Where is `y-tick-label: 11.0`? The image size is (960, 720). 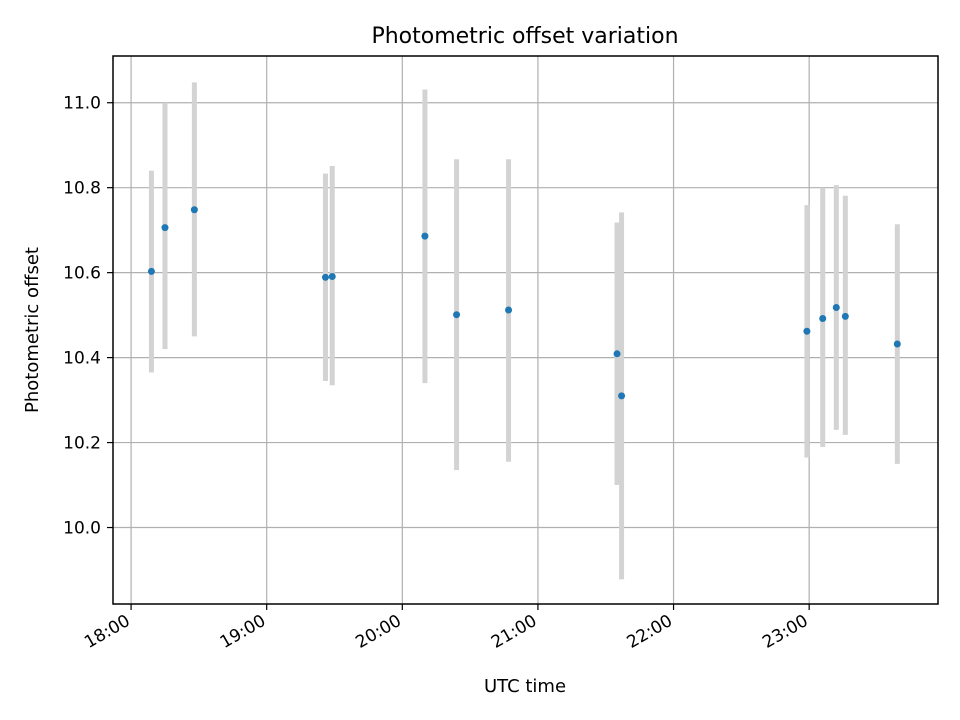 y-tick-label: 11.0 is located at coordinates (82, 104).